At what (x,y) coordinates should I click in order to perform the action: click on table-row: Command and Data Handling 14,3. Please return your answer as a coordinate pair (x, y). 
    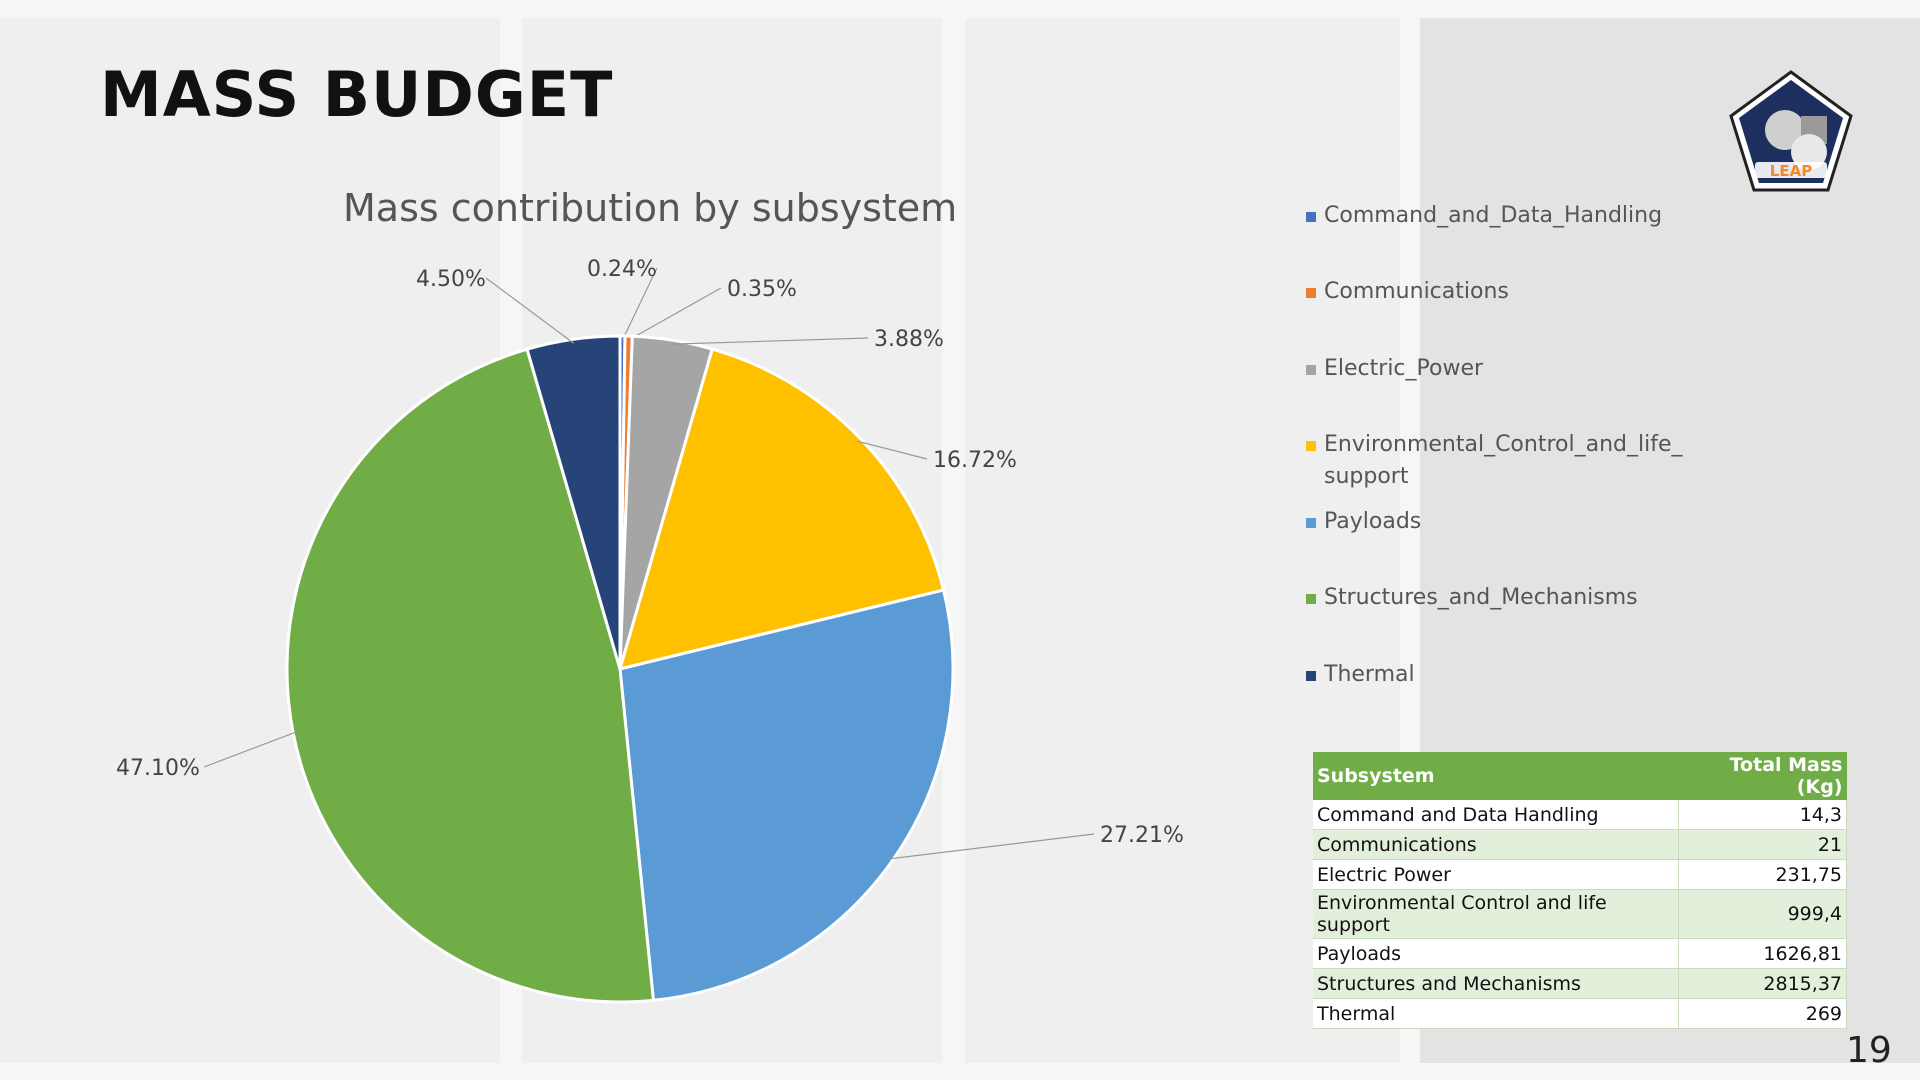
    Looking at the image, I should click on (1580, 815).